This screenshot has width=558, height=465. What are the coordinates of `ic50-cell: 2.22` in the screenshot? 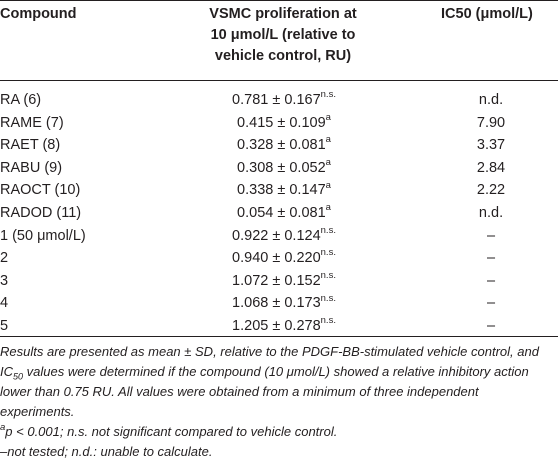 It's located at (491, 190).